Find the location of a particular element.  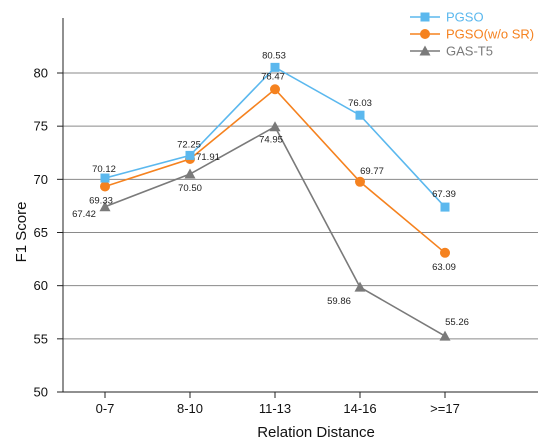

legend: PGSO PGSO(w/o SR) GAS-T5 is located at coordinates (472, 34).